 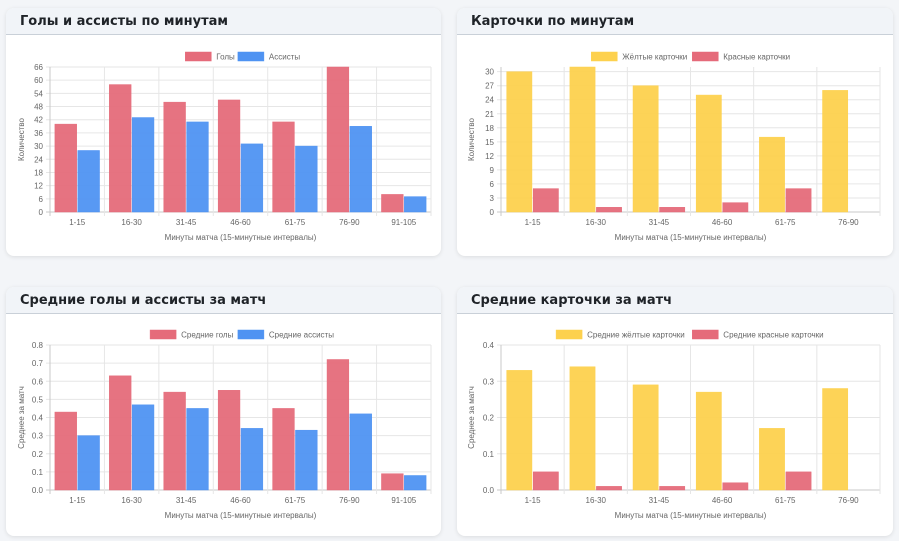 I want to click on x-tick-label: 16-30, so click(x=131, y=222).